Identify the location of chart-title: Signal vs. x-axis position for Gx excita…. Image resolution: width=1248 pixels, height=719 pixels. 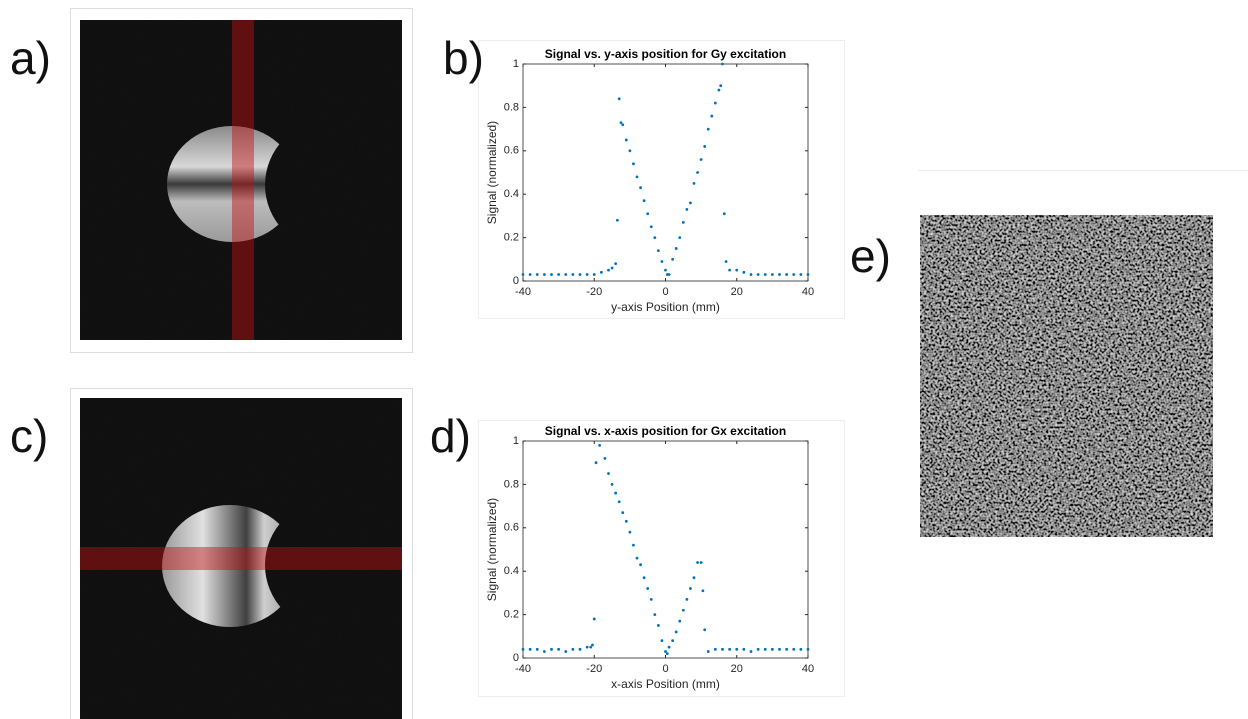
(665, 431).